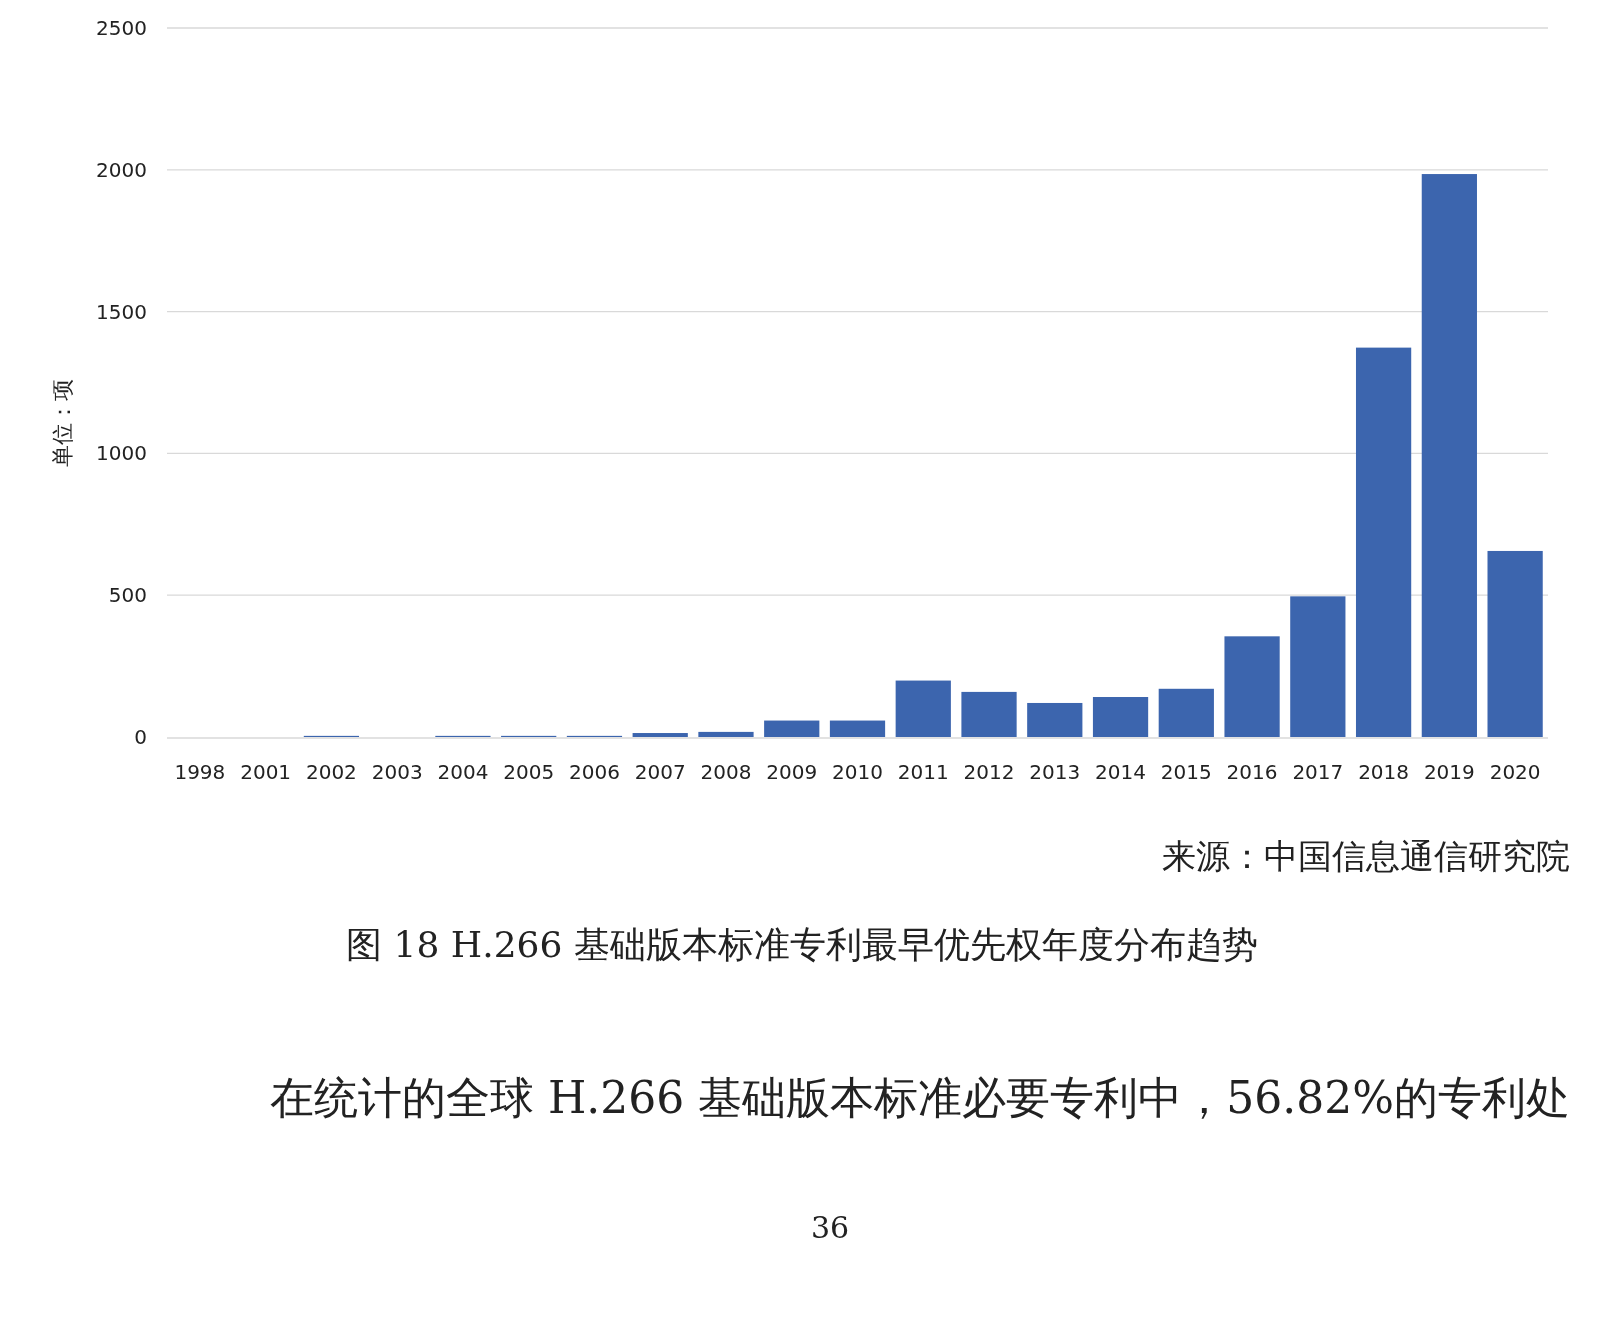  What do you see at coordinates (463, 772) in the screenshot?
I see `x-tick-label: 2004` at bounding box center [463, 772].